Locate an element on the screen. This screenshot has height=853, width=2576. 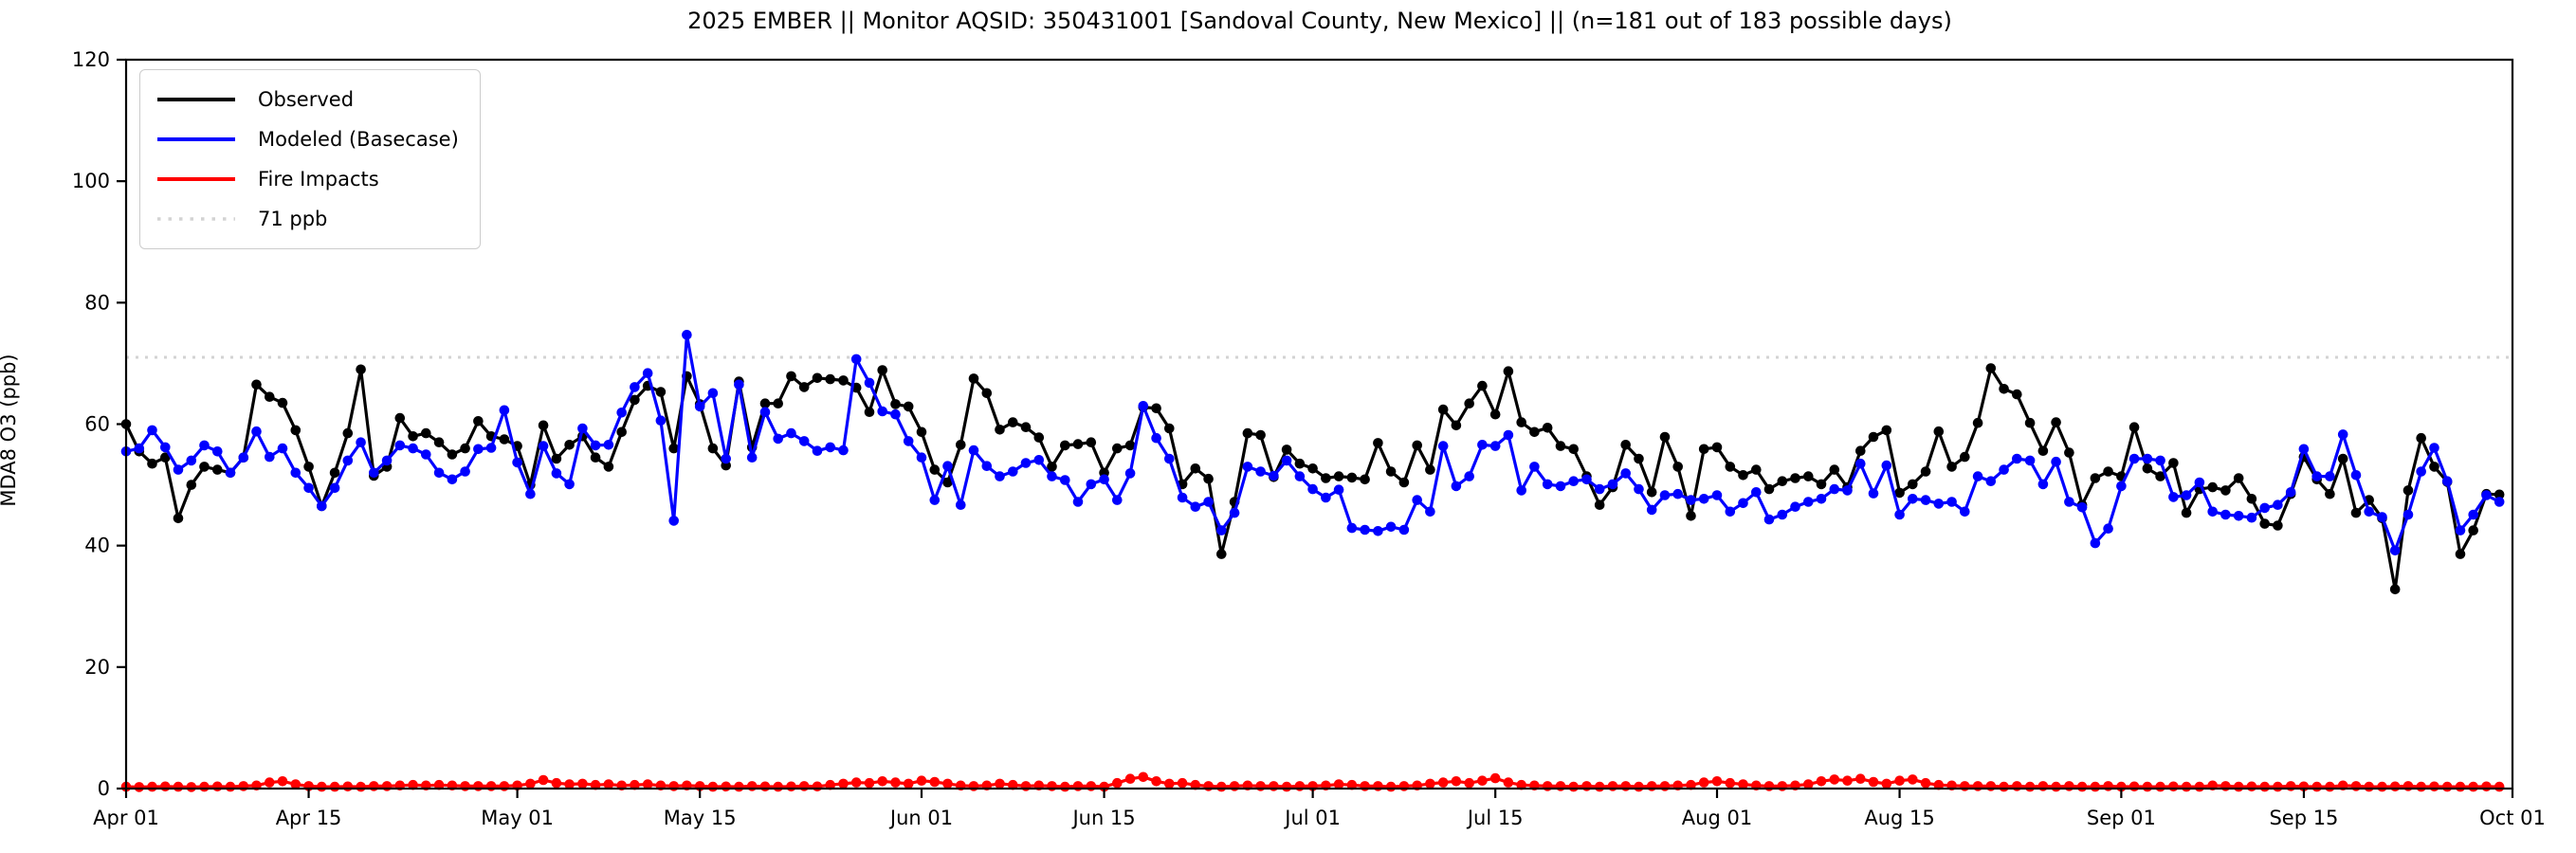
legend-label: 71 ppb is located at coordinates (293, 219).